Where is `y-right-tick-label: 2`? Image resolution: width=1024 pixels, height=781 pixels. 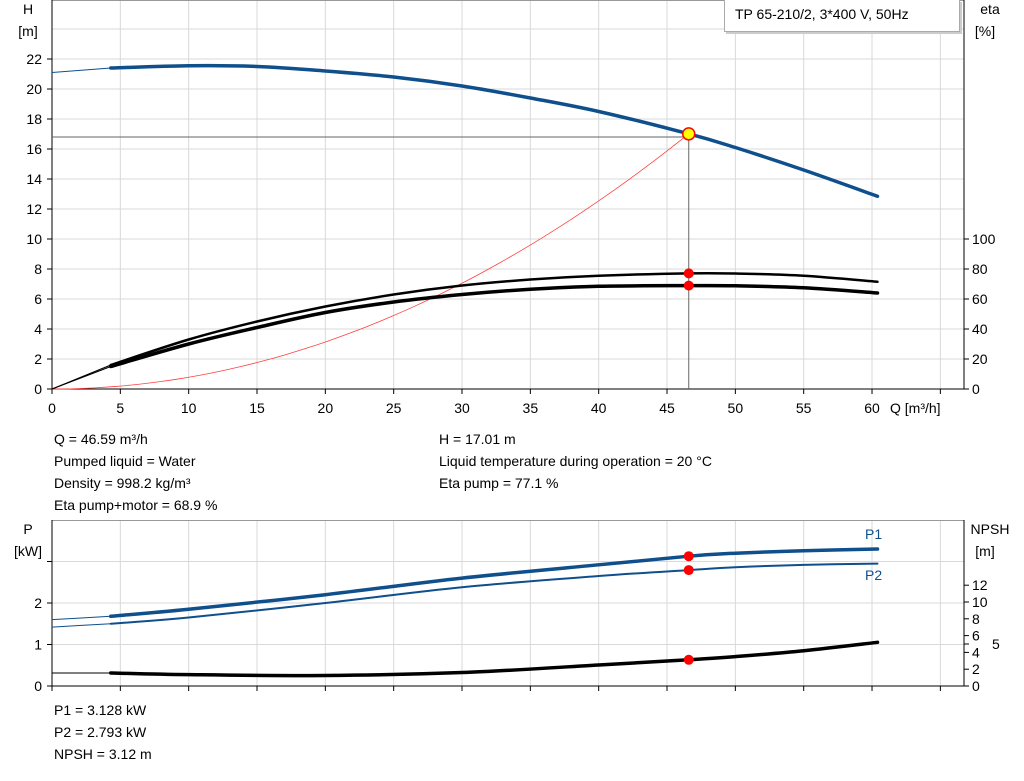 y-right-tick-label: 2 is located at coordinates (976, 669).